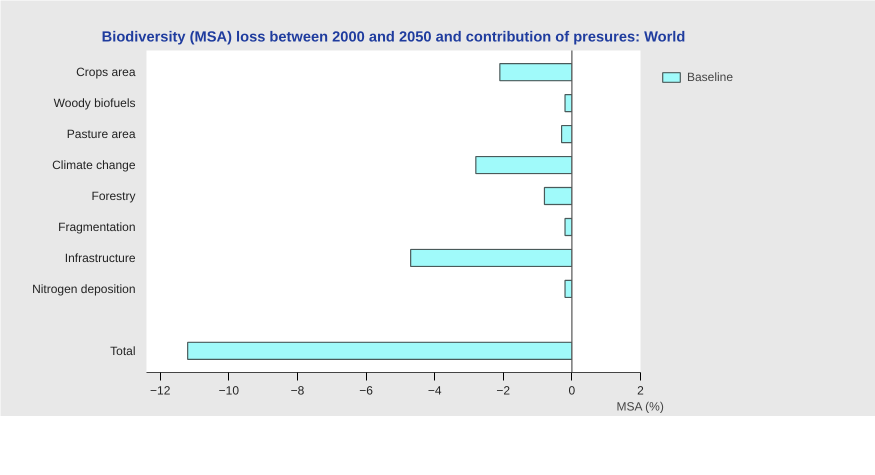 Image resolution: width=875 pixels, height=475 pixels. Describe the element at coordinates (394, 38) in the screenshot. I see `chart-title: Biodiversity (MSA) loss between 2000 and 2050 and contribution of presures: World` at that location.